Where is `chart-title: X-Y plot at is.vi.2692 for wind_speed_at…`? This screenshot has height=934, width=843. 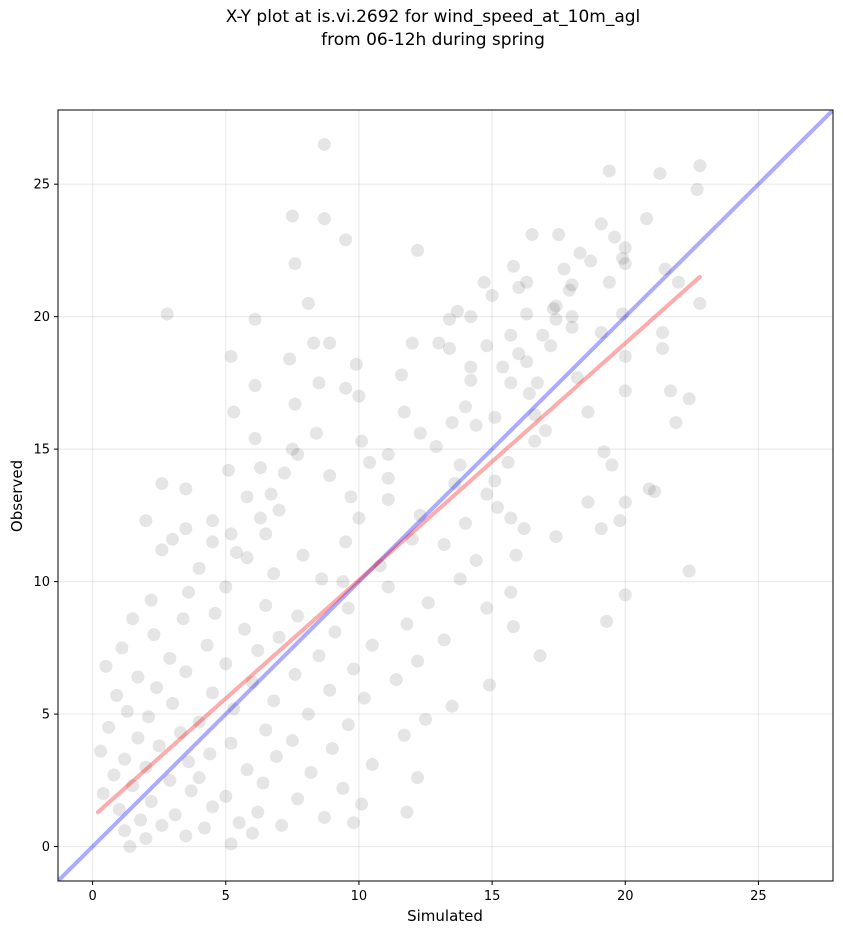
chart-title: X-Y plot at is.vi.2692 for wind_speed_at… is located at coordinates (433, 17).